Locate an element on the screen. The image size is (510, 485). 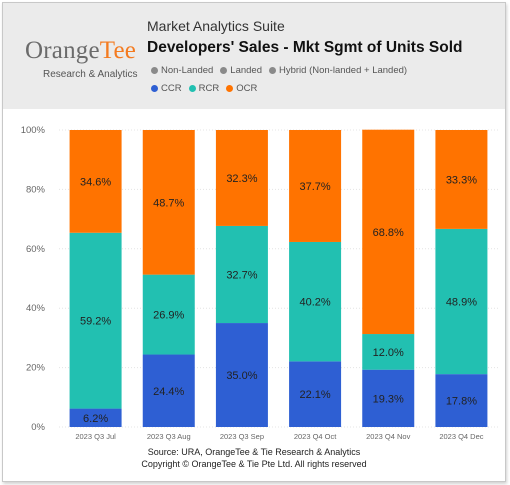
data-label: 48.9% is located at coordinates (461, 303).